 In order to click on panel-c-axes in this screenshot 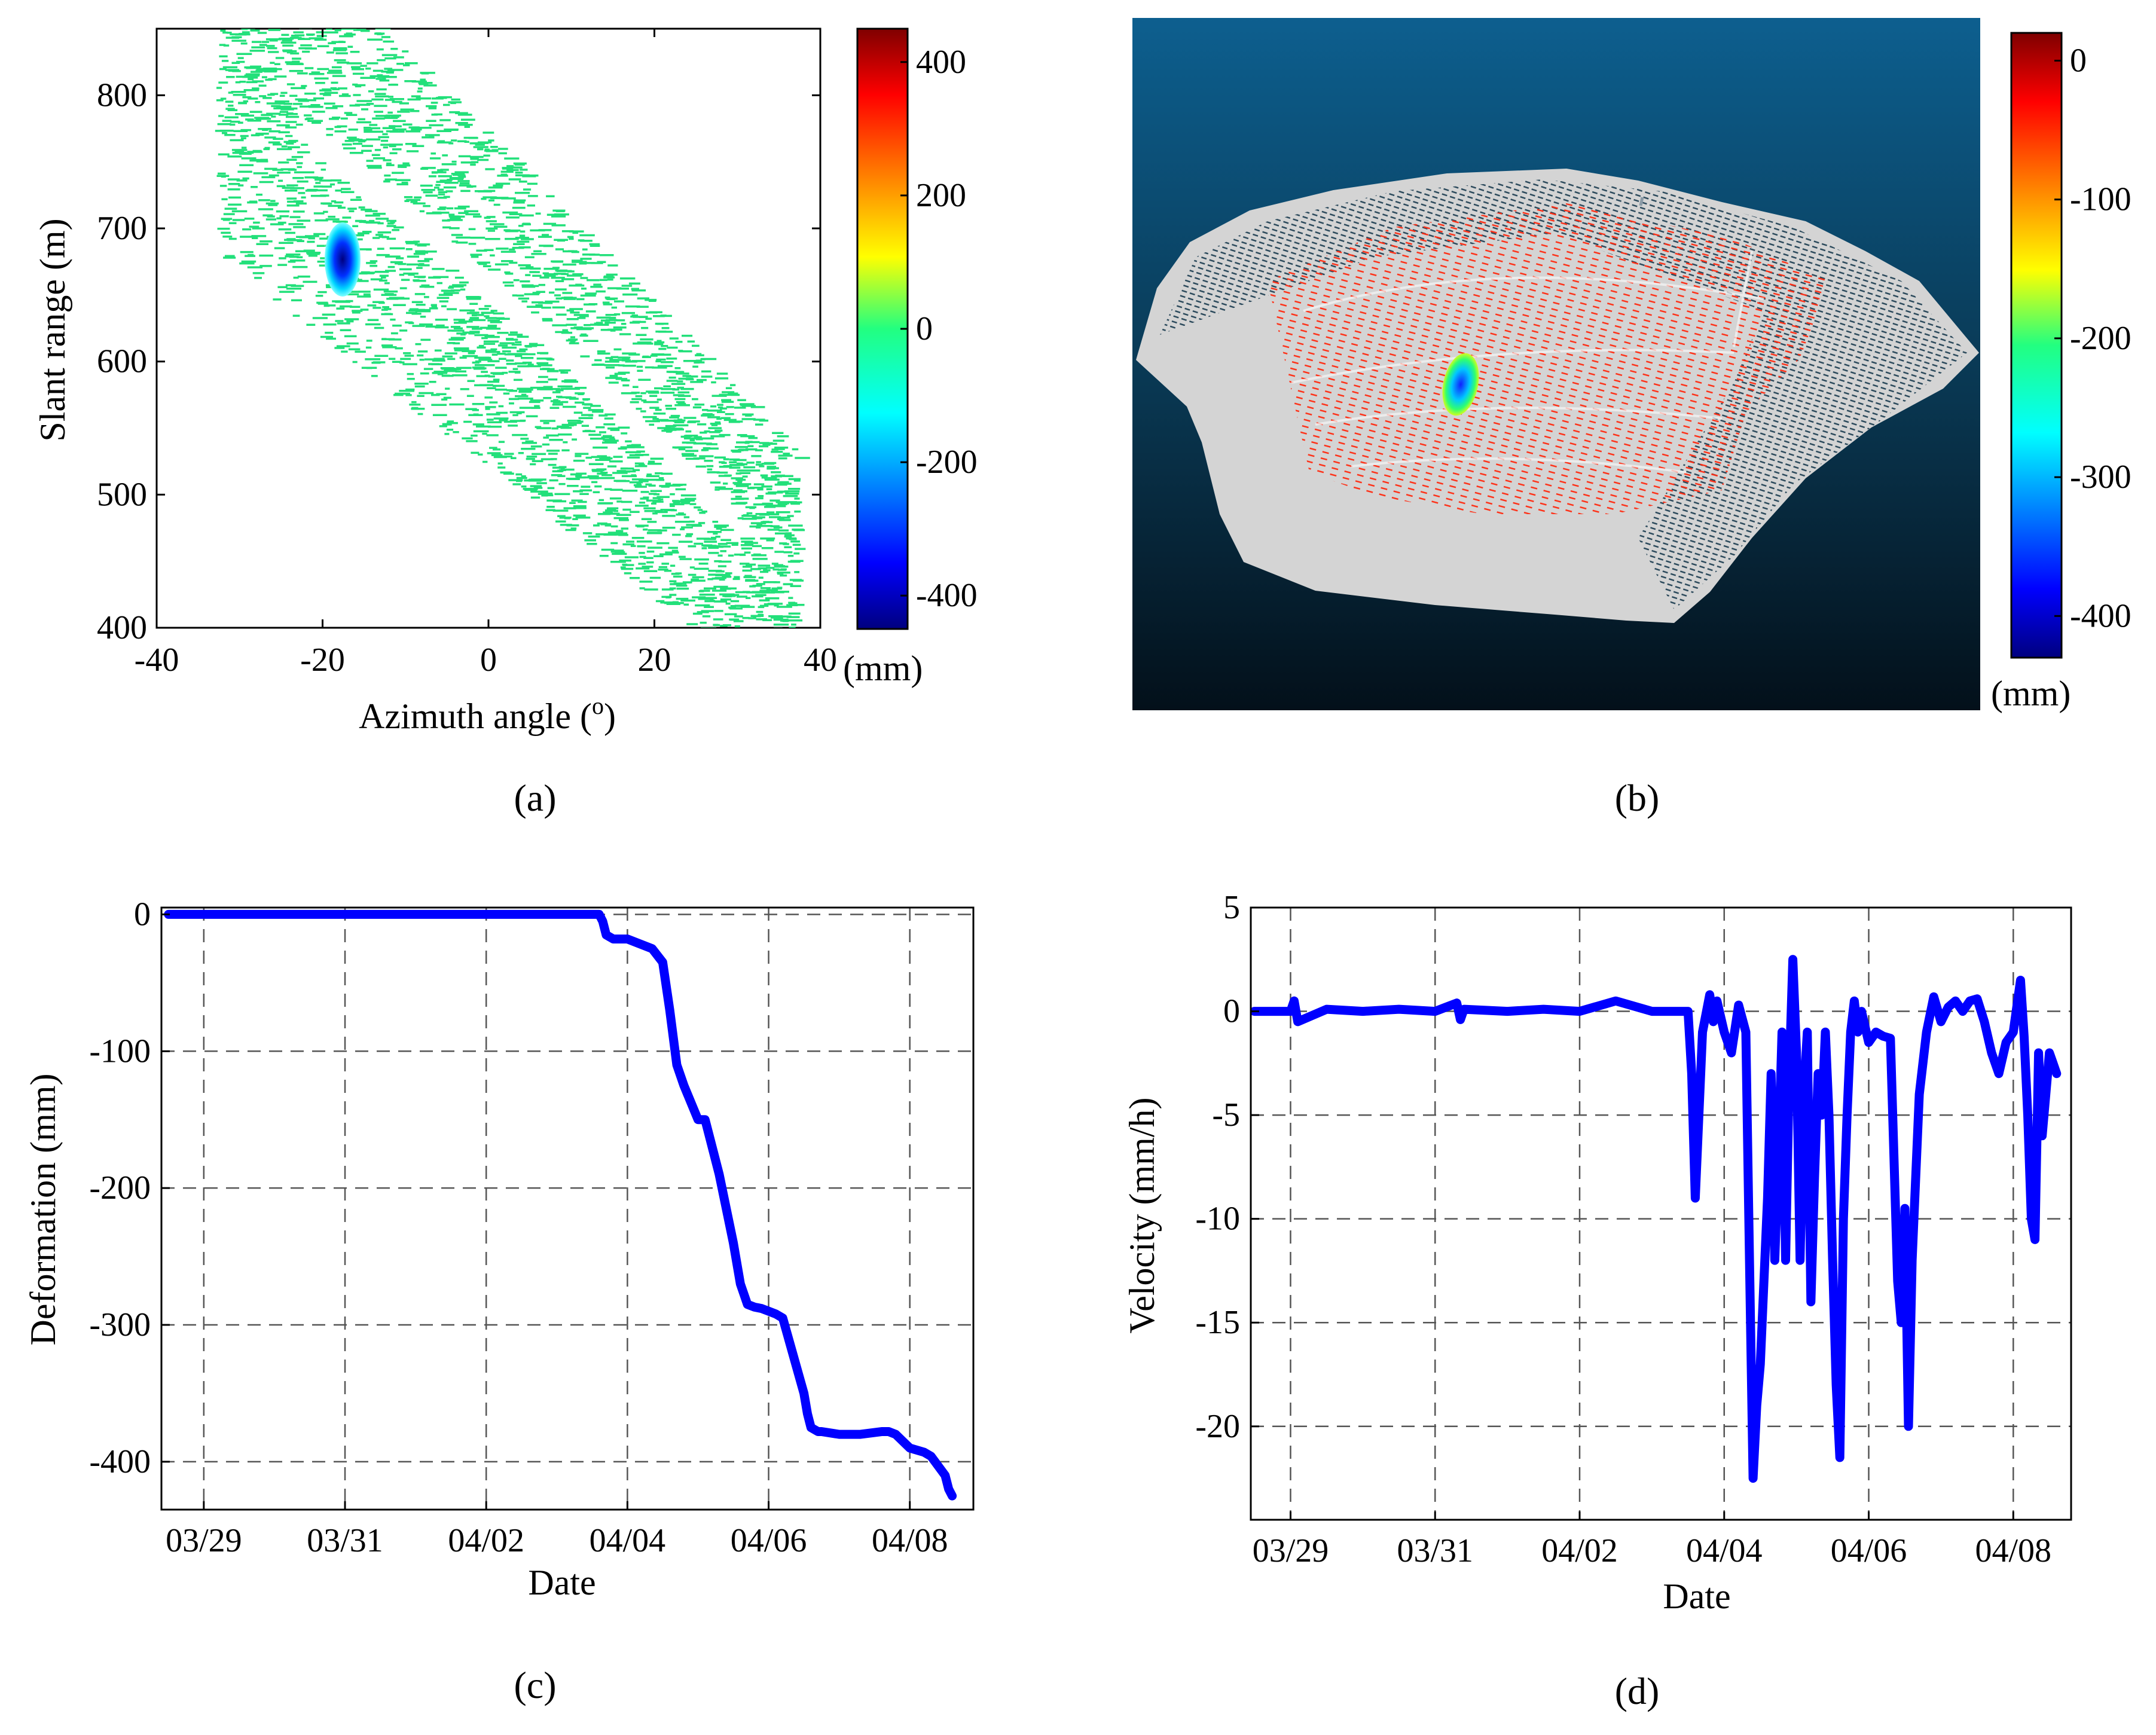, I will do `click(567, 1209)`.